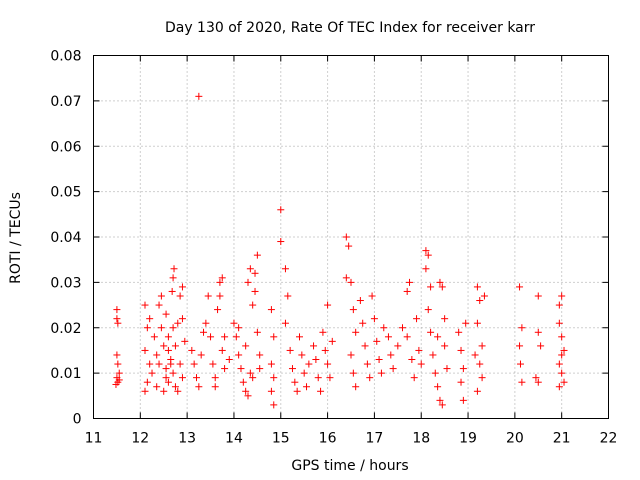  What do you see at coordinates (374, 439) in the screenshot?
I see `x-tick-label: 17` at bounding box center [374, 439].